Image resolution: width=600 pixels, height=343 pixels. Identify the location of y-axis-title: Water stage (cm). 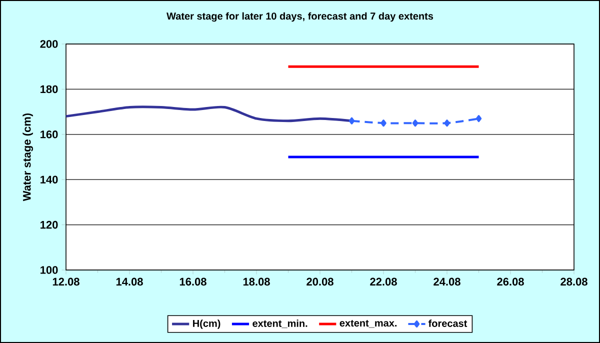
(27, 157).